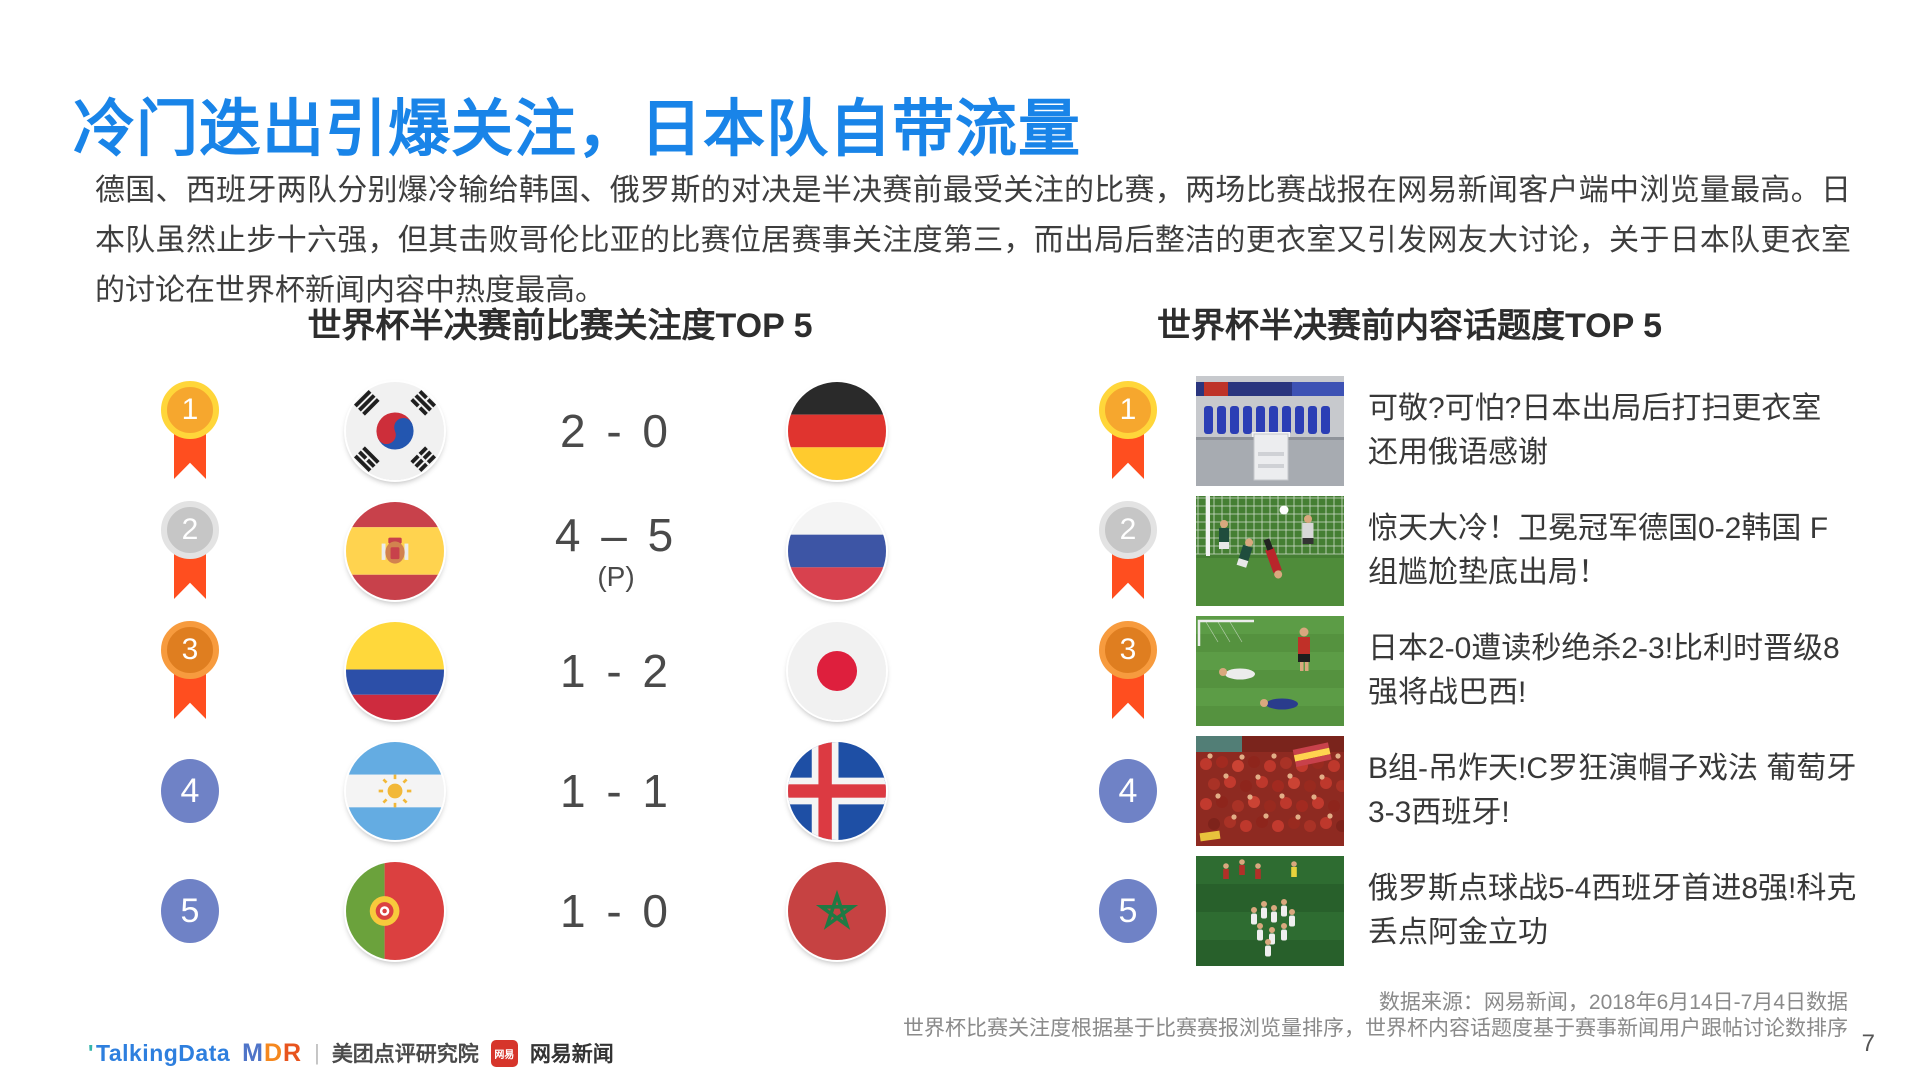  Describe the element at coordinates (1604, 670) in the screenshot. I see `news-headline: 日本2-0遭读秒绝杀2-3!比利时晋级8强将战巴西!` at that location.